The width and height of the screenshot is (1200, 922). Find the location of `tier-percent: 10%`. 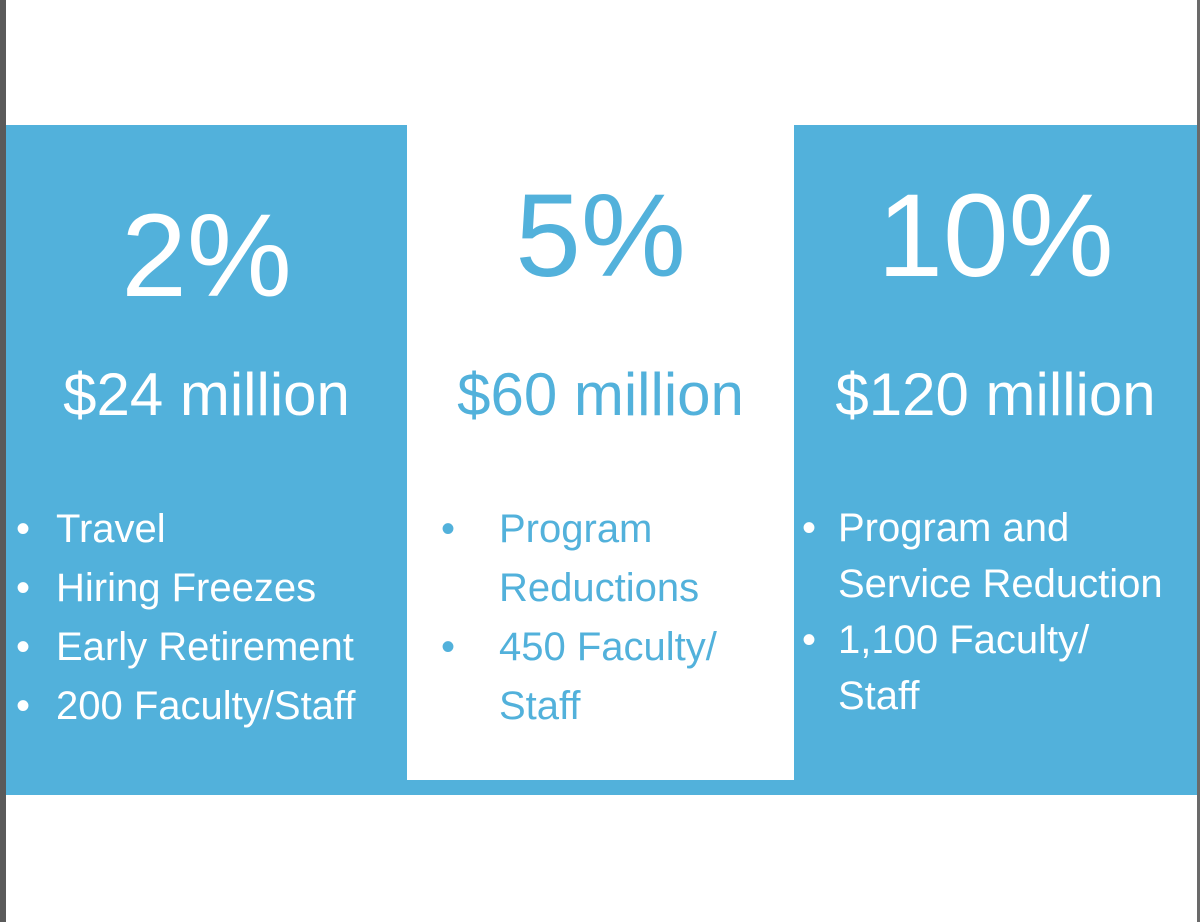

tier-percent: 10% is located at coordinates (995, 236).